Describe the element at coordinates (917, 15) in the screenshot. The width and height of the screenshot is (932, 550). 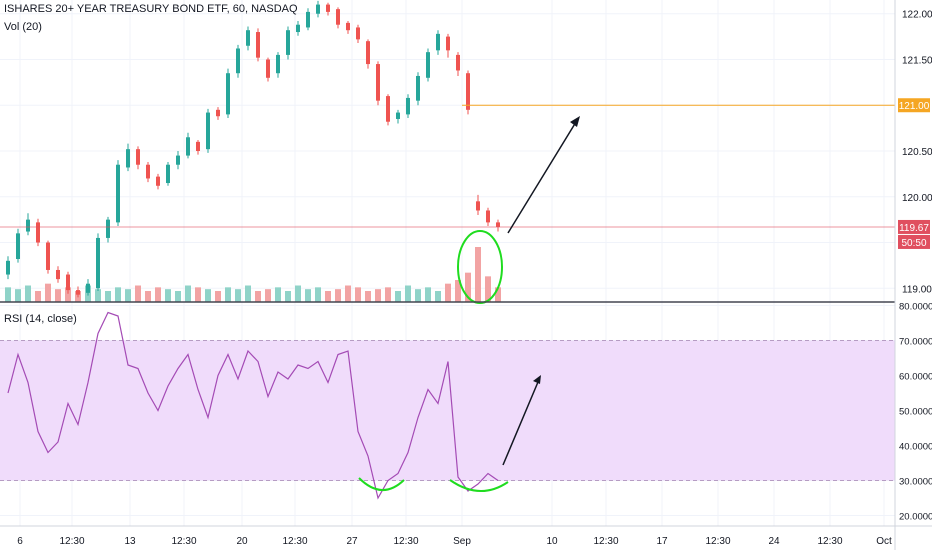
I see `price-tick-label: 122.00` at that location.